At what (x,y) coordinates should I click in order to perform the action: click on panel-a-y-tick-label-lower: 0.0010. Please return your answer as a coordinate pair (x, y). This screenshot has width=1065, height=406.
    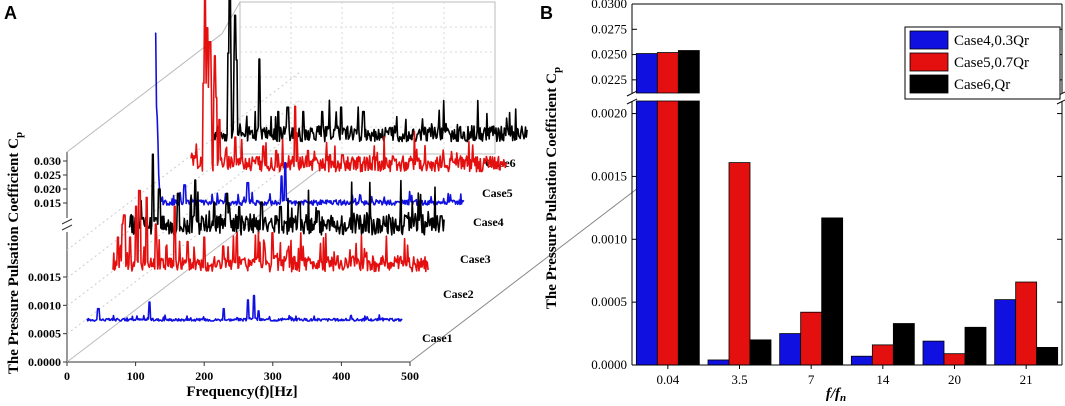
    Looking at the image, I should click on (44, 305).